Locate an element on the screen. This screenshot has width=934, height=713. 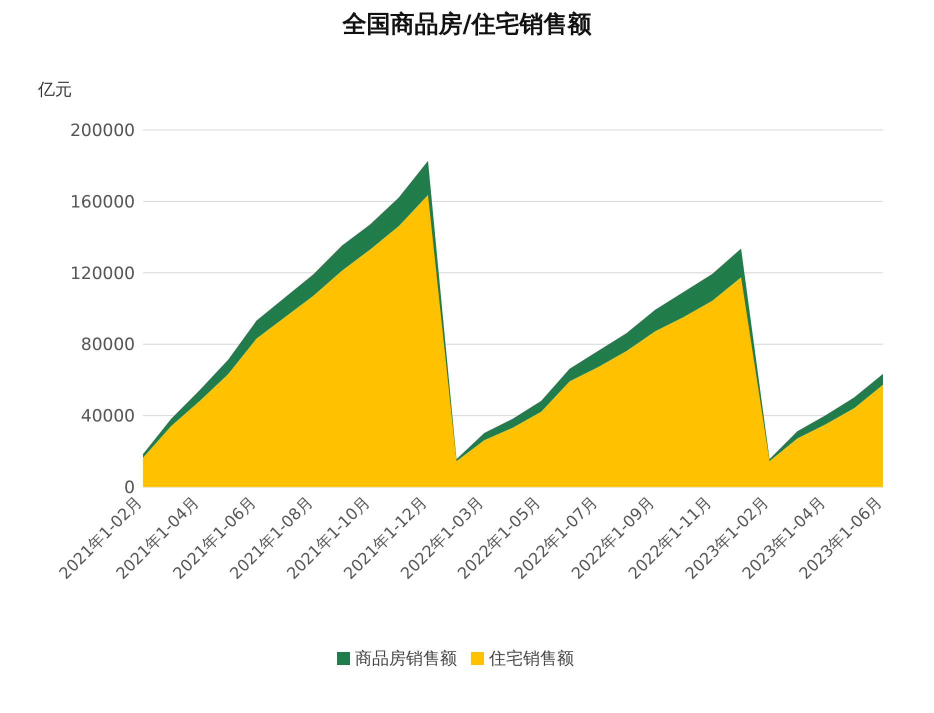
y-tick-label: 40000 is located at coordinates (107, 416).